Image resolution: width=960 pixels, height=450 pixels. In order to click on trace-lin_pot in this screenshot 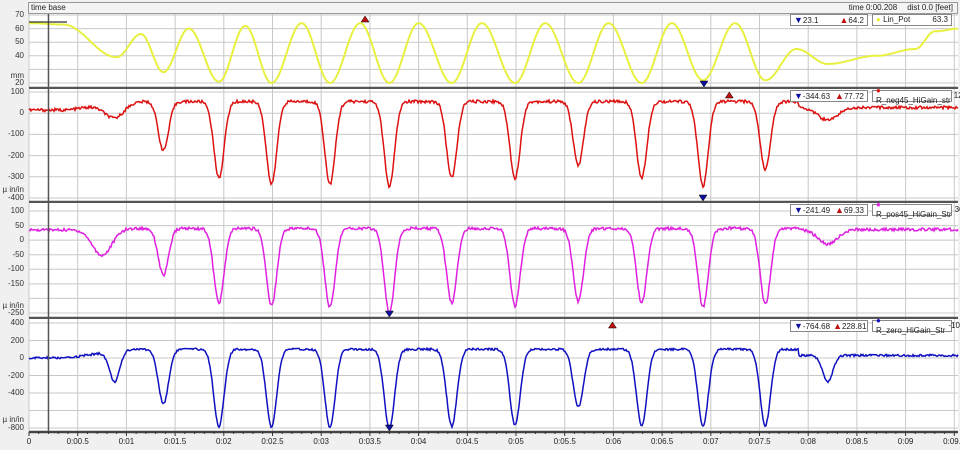, I will do `click(494, 53)`.